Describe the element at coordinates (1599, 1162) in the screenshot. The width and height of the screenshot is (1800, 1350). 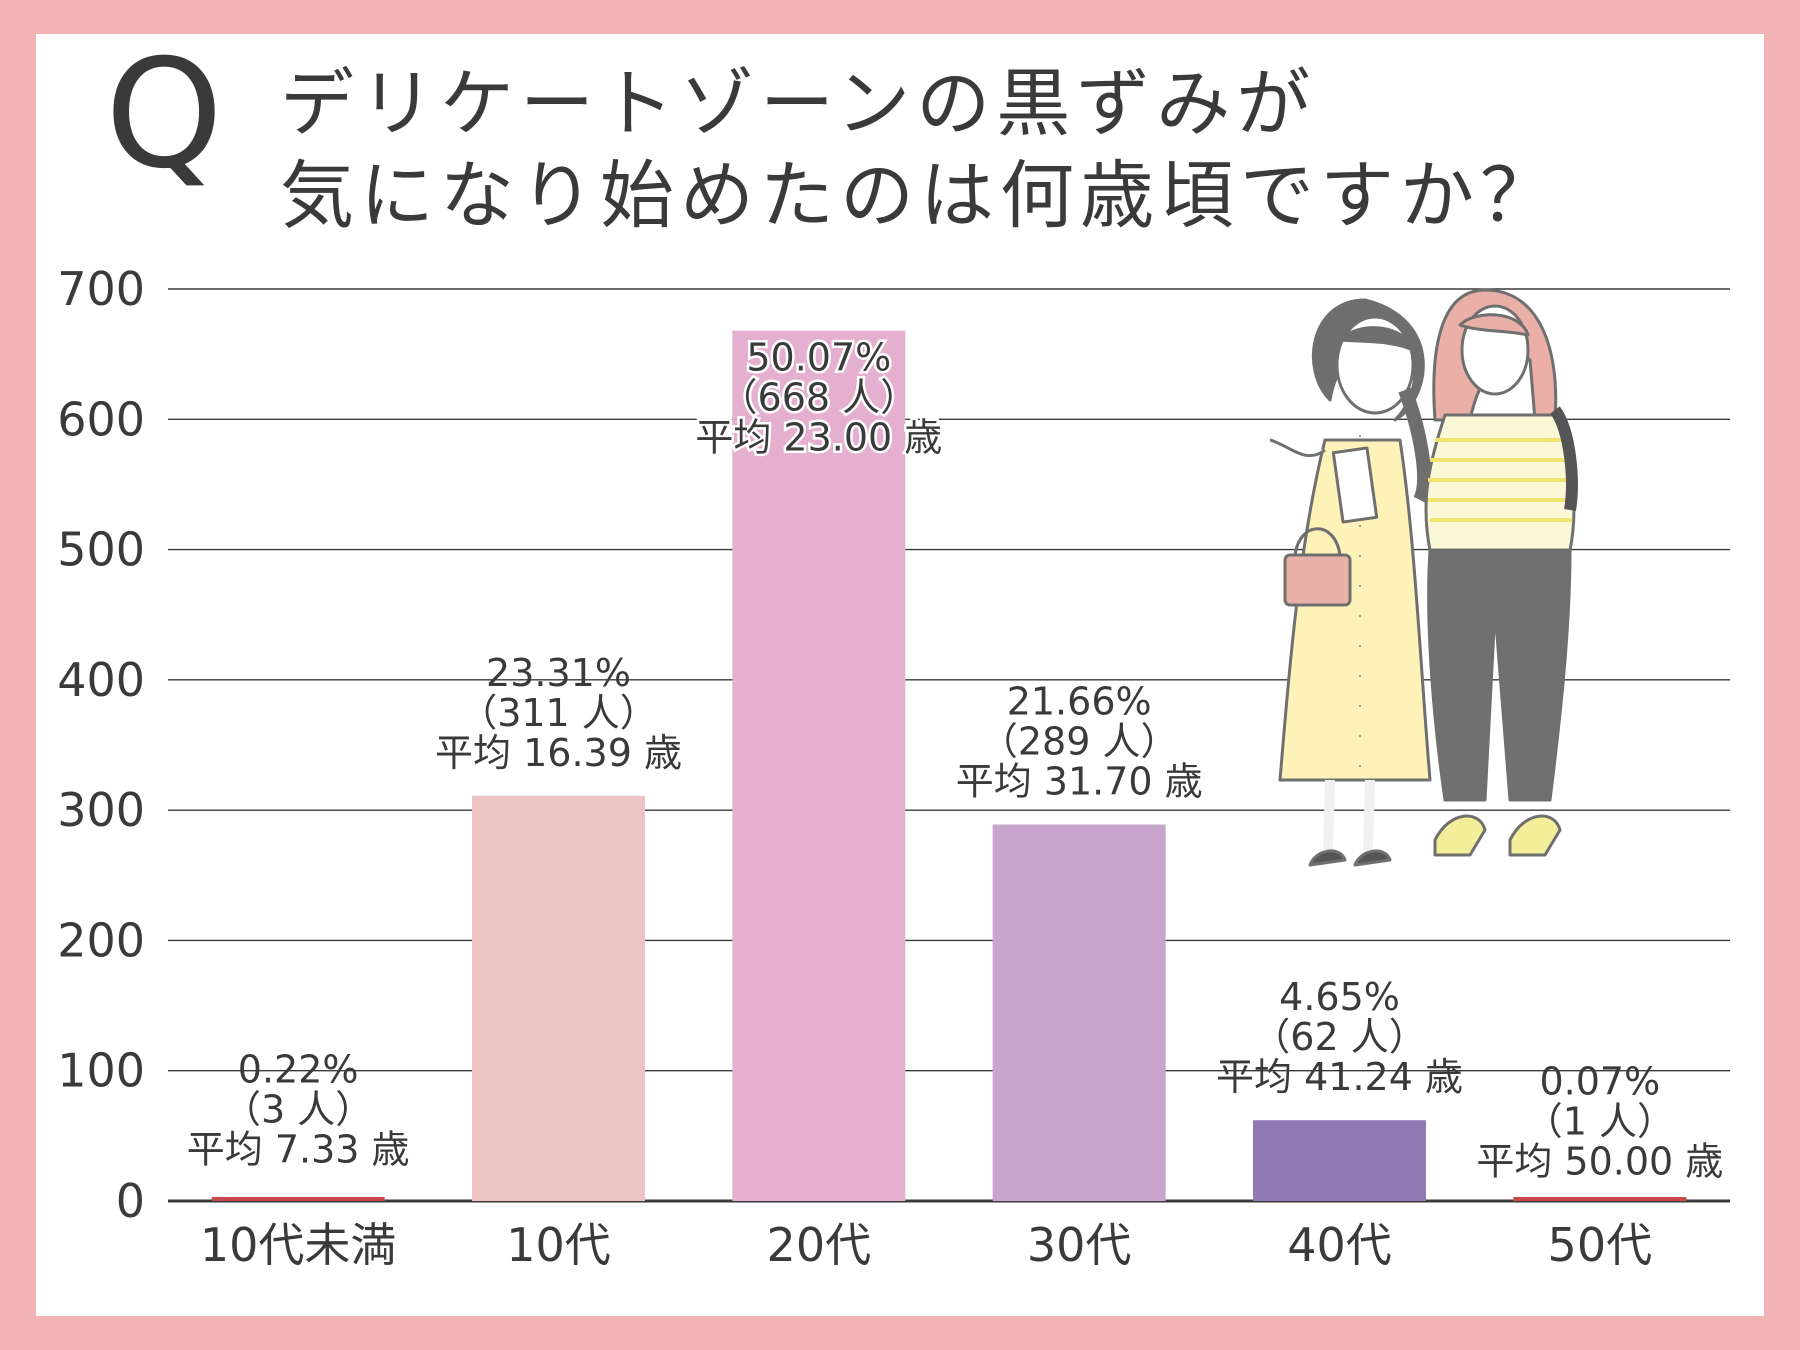
I see `data-label: 平均 50.00 歳` at that location.